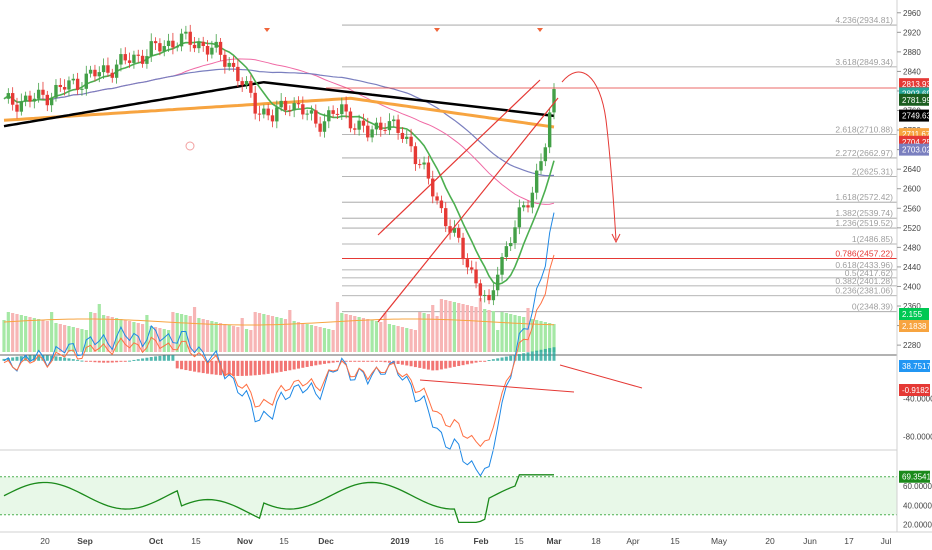  Describe the element at coordinates (601, 376) in the screenshot. I see `macd-trend-arrow` at that location.